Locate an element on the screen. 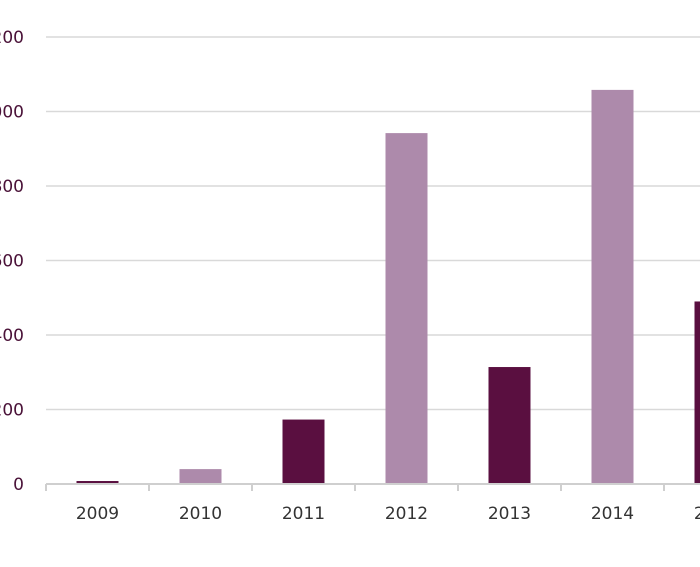 The width and height of the screenshot is (700, 567). y-tick-label: 600 is located at coordinates (12, 262).